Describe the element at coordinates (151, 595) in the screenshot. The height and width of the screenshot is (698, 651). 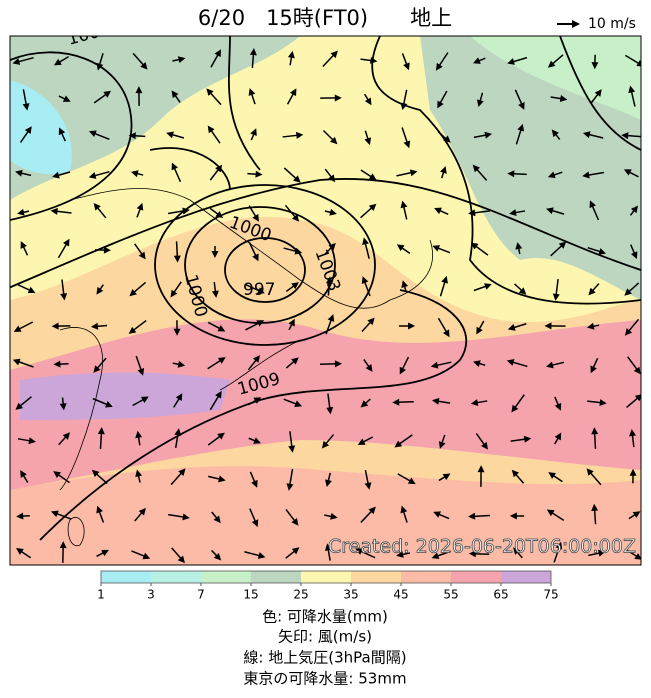
I see `colorbar-tick-label: 3` at that location.